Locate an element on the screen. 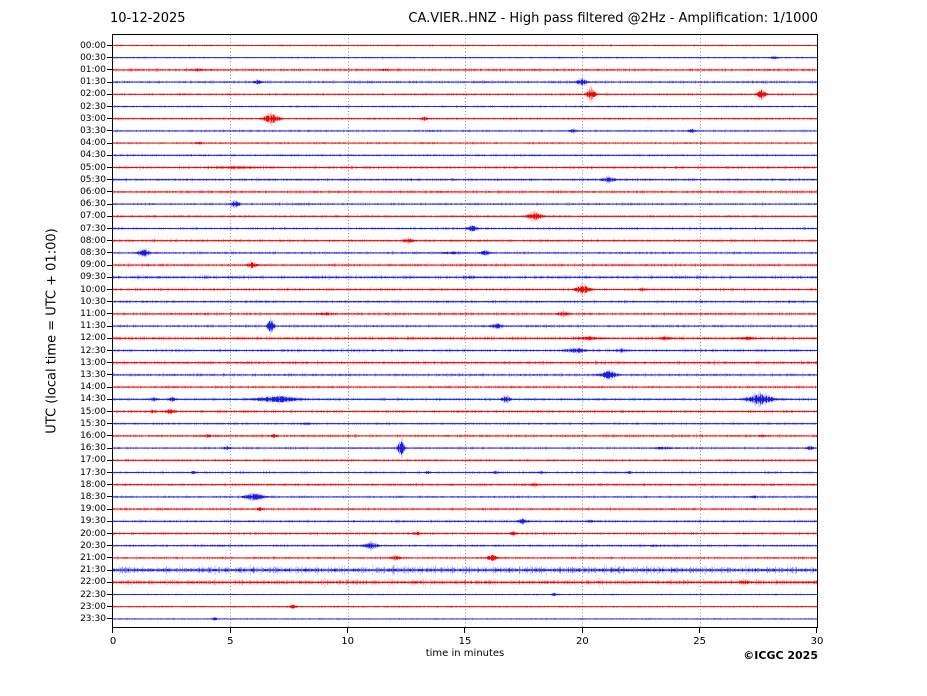 Image resolution: width=927 pixels, height=696 pixels. x-axis-title: time in minutes is located at coordinates (465, 653).